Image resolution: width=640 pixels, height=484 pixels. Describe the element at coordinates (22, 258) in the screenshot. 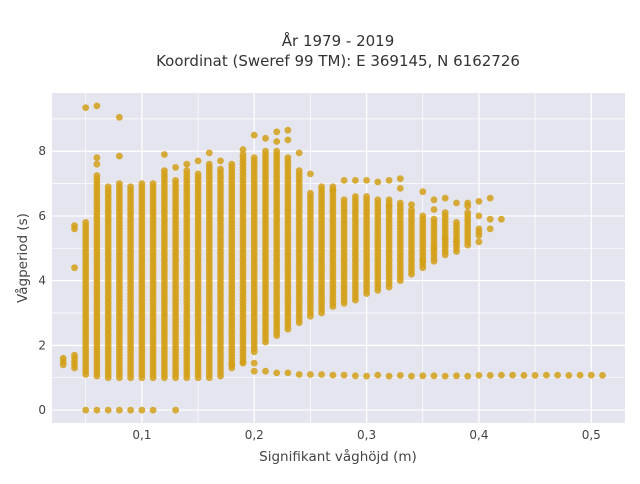

I see `y-axis-label: Vågperiod (s)` at that location.